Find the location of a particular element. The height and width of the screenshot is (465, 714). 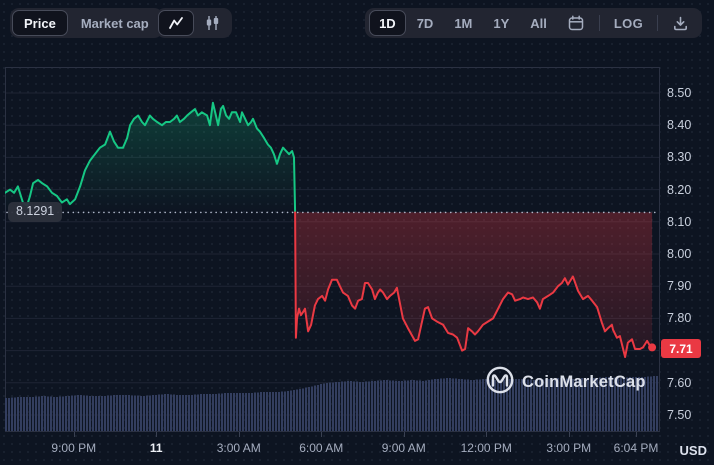

calendar-button is located at coordinates (576, 23).